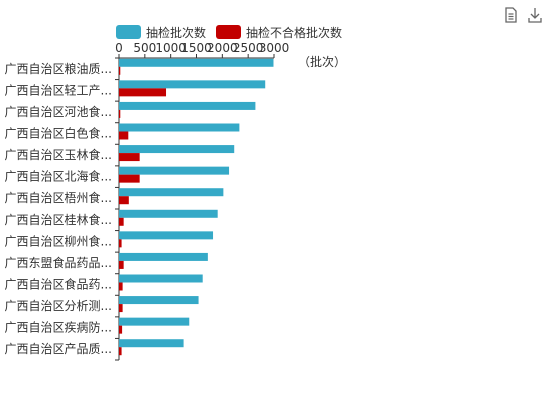 The width and height of the screenshot is (550, 420). Describe the element at coordinates (176, 32) in the screenshot. I see `legend-label: 抽检批次数` at that location.